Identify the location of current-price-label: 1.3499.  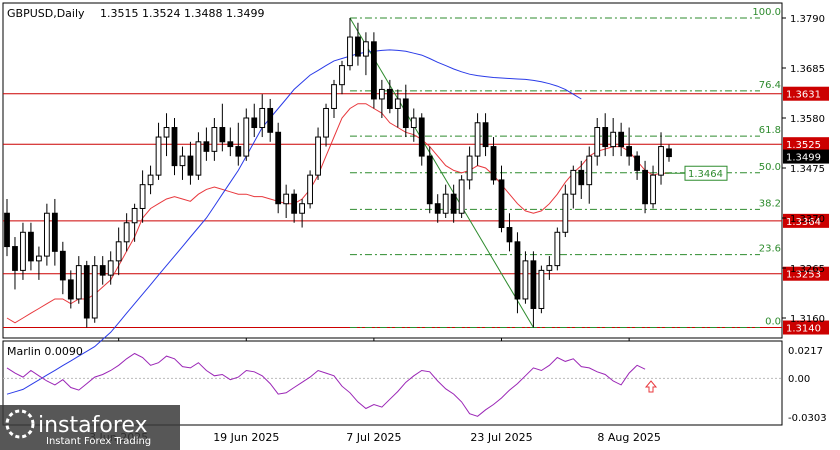
(803, 158).